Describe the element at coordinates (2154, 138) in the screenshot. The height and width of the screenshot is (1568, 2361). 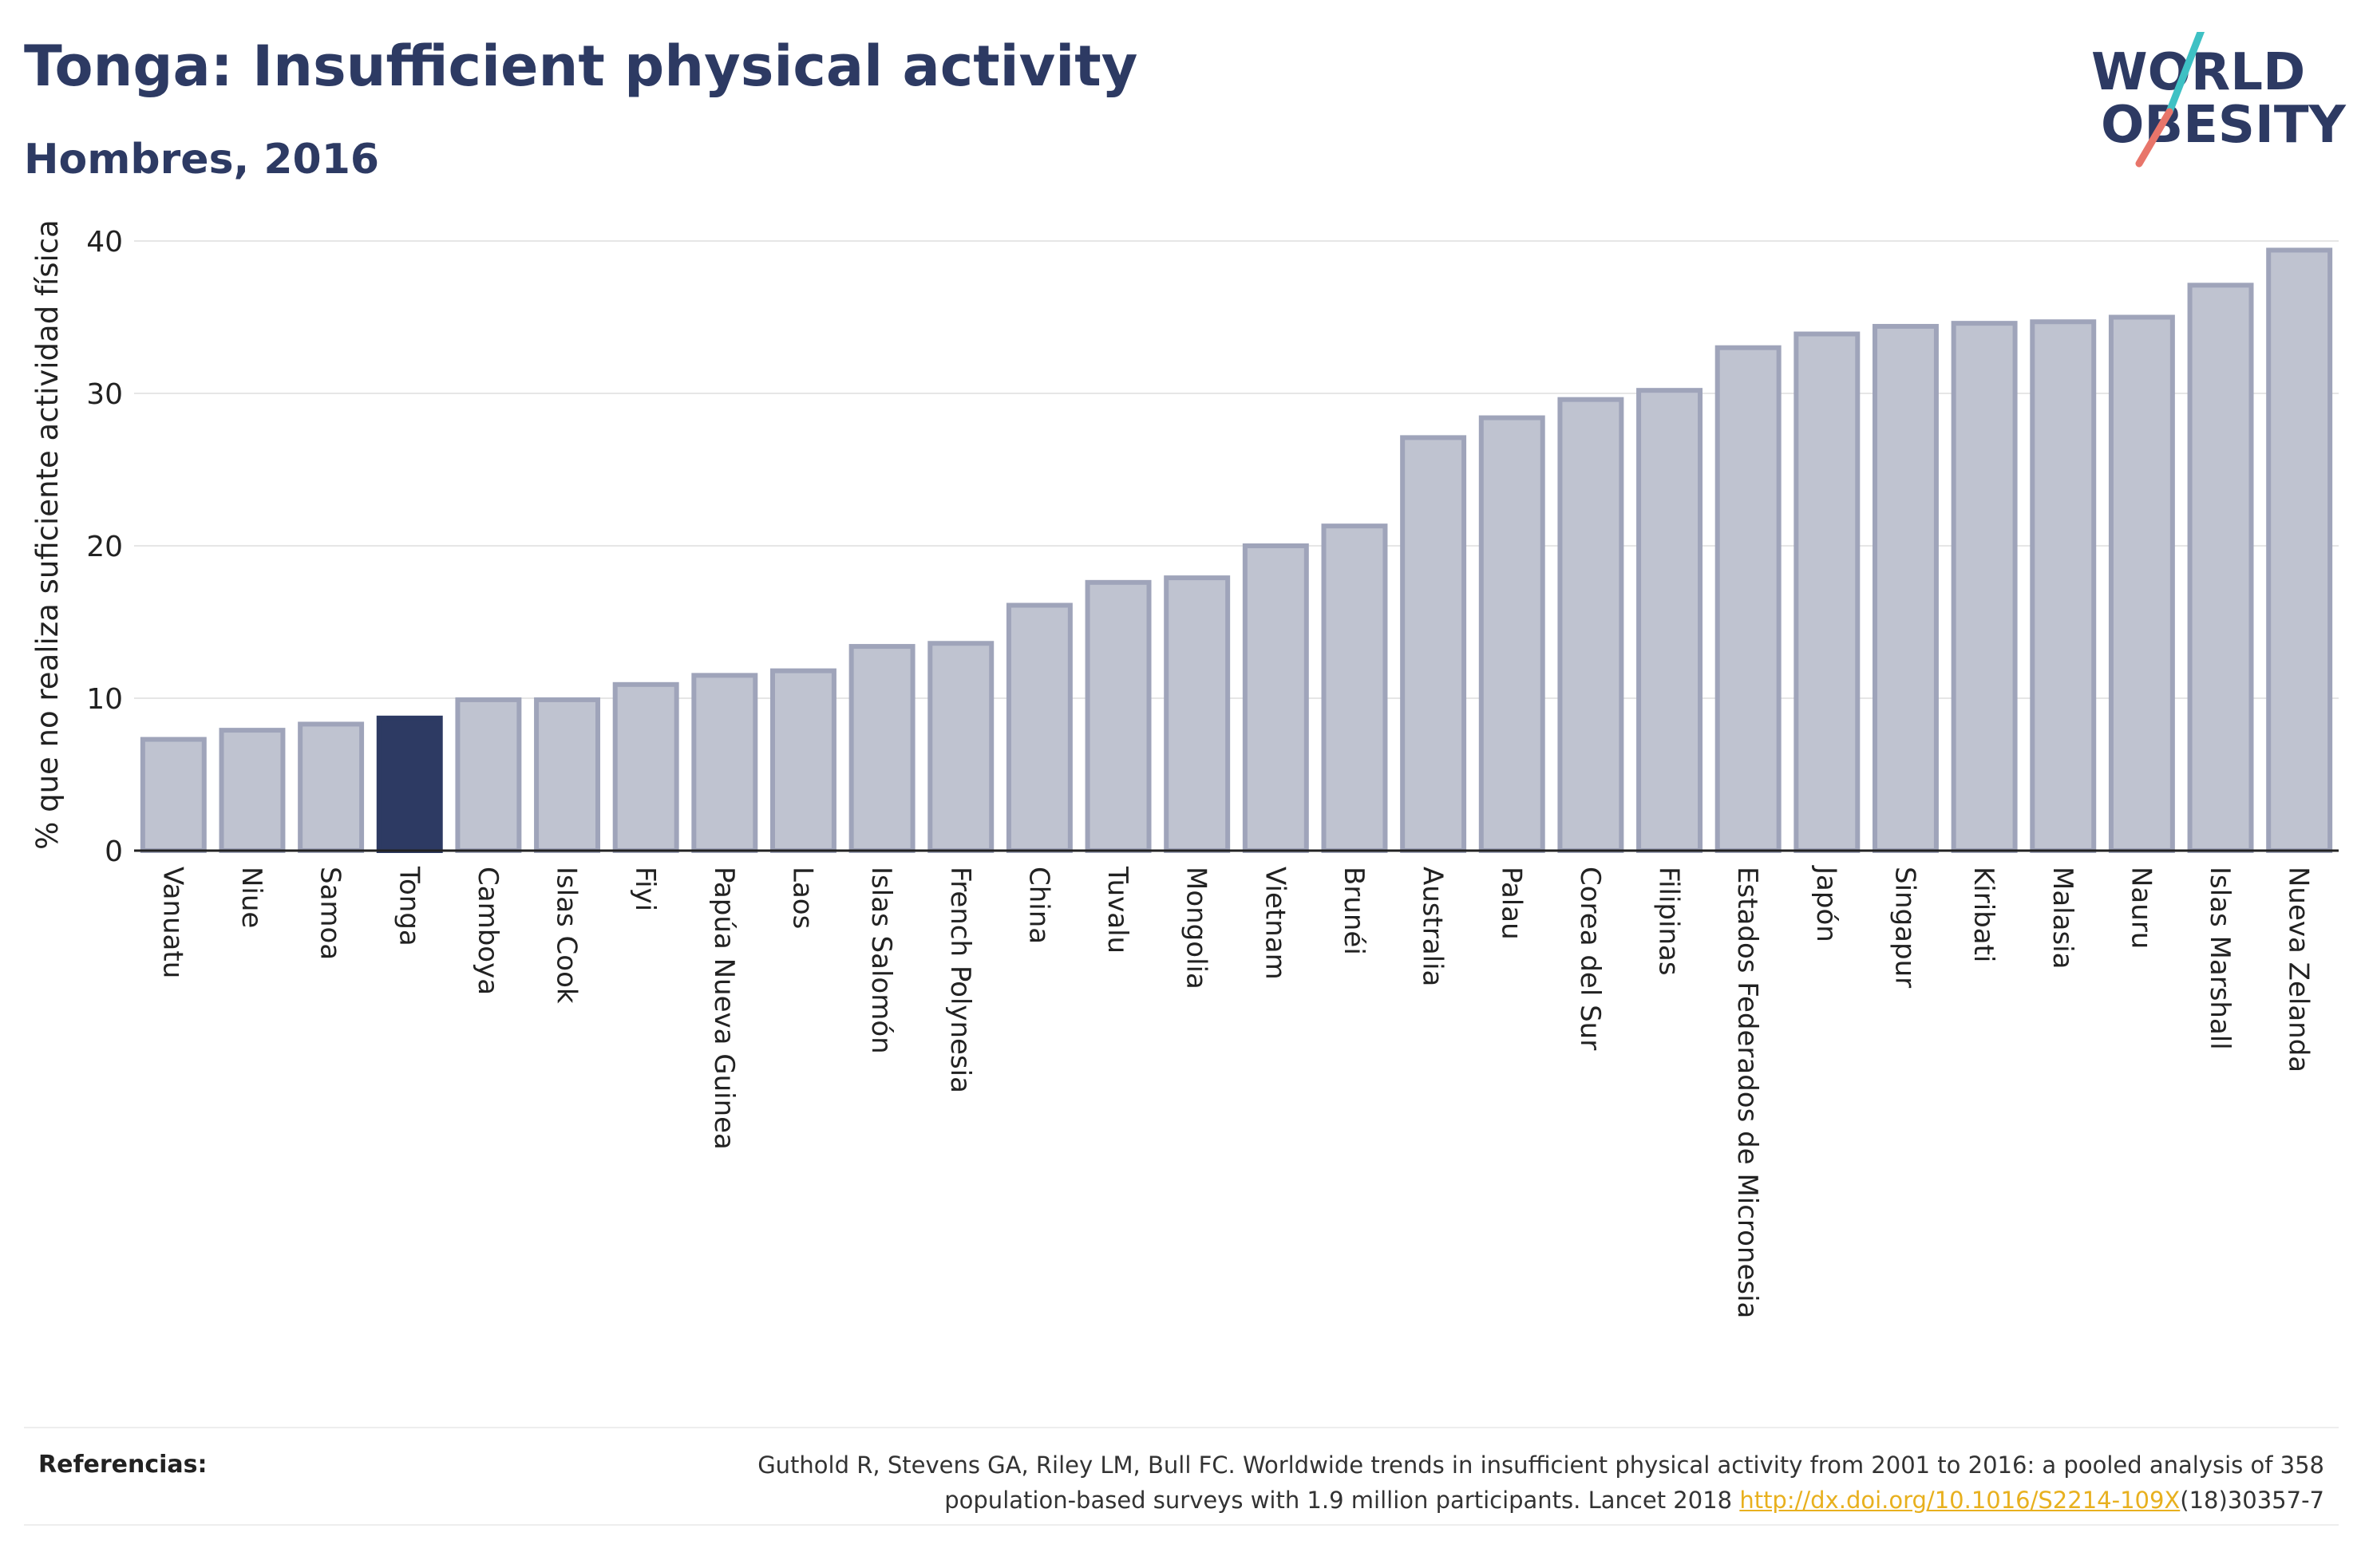
I see `logo-slash-red` at that location.